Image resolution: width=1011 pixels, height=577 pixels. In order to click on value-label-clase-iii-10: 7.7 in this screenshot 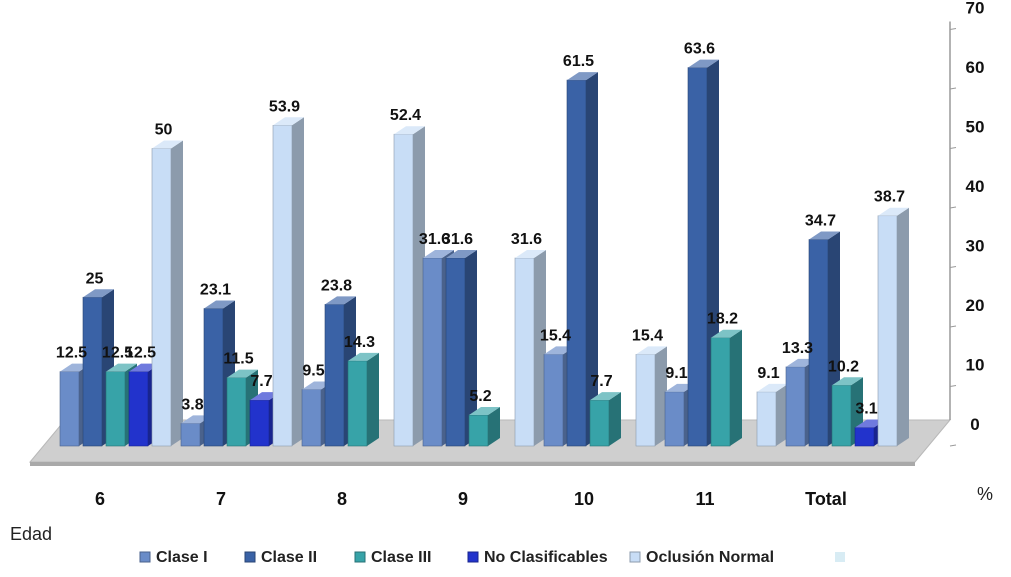, I will do `click(601, 381)`.